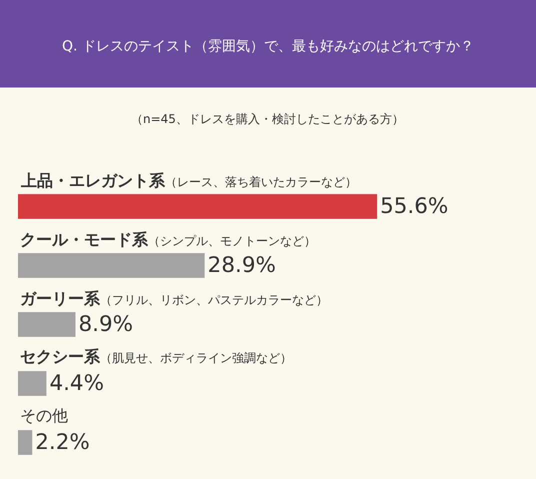  What do you see at coordinates (242, 265) in the screenshot?
I see `data-label: 28.9%` at bounding box center [242, 265].